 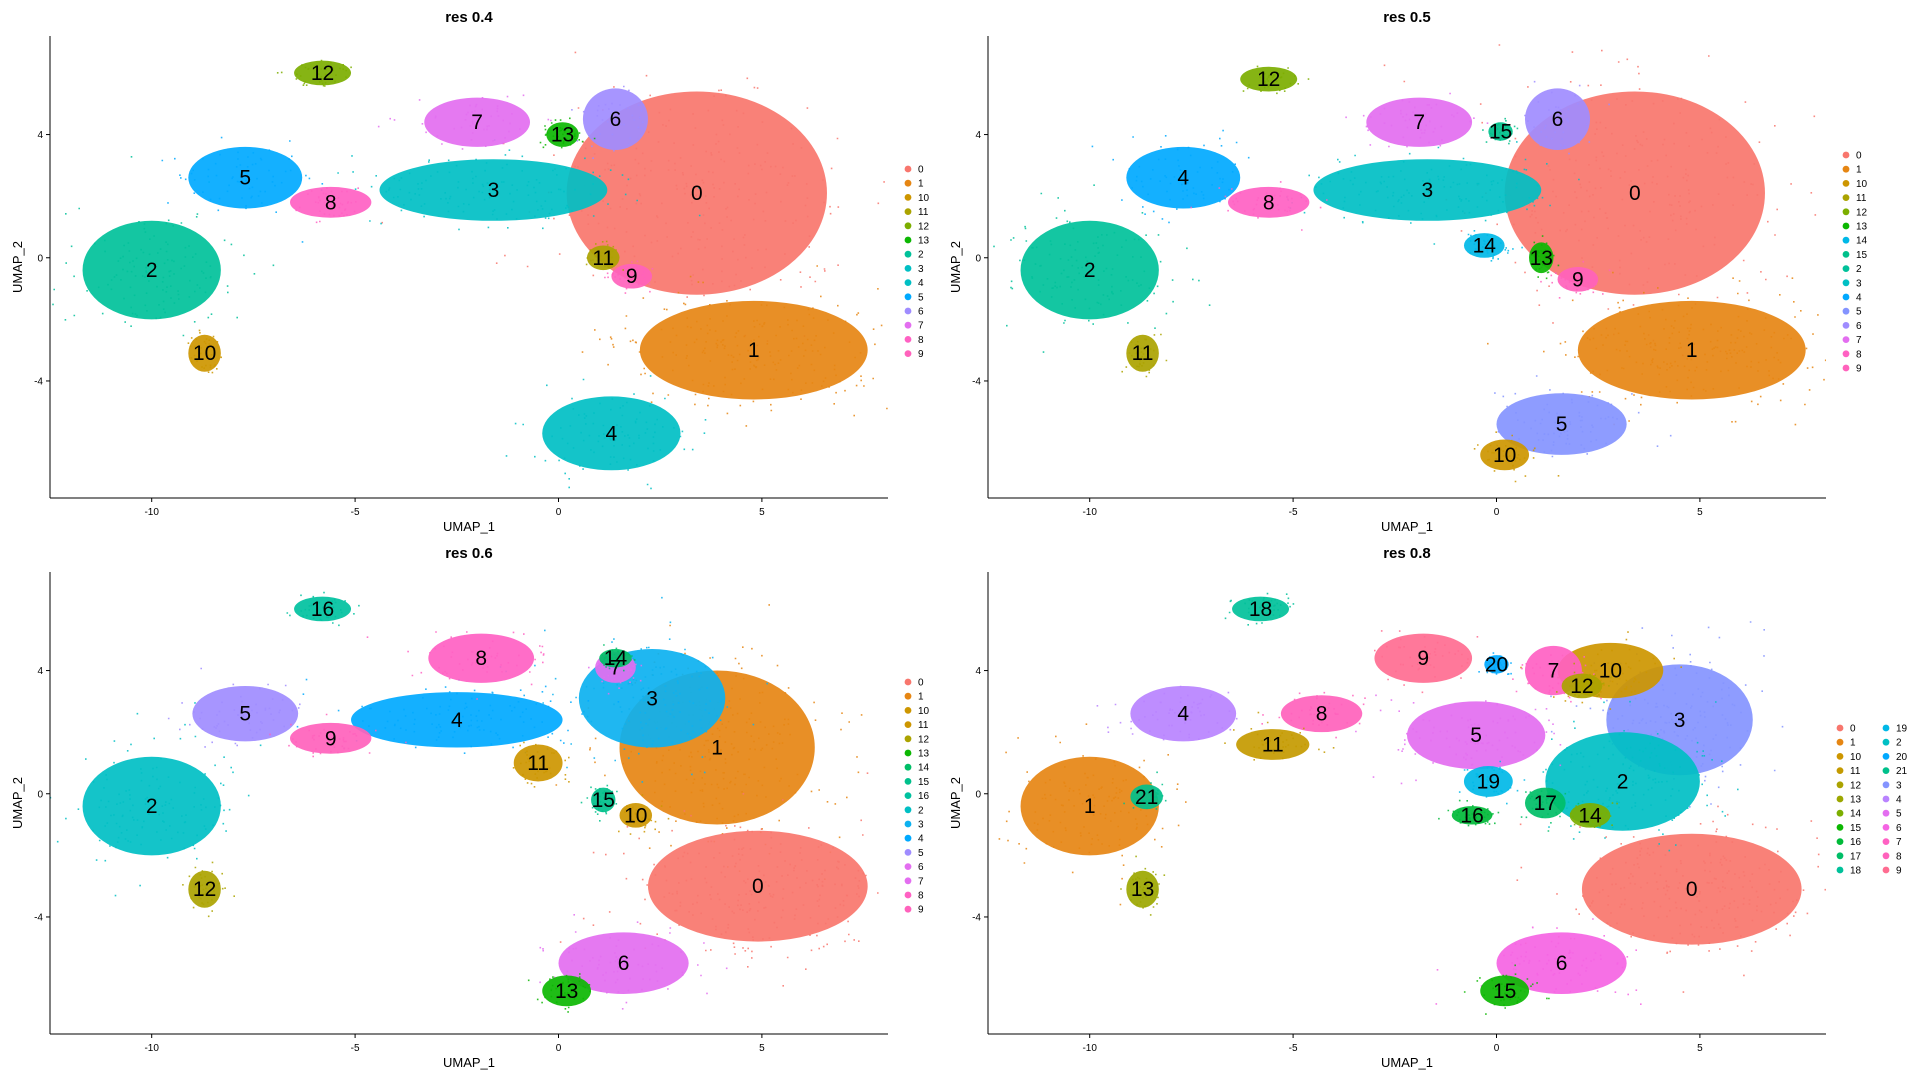 What do you see at coordinates (603, 258) in the screenshot?
I see `cluster-label: 11` at bounding box center [603, 258].